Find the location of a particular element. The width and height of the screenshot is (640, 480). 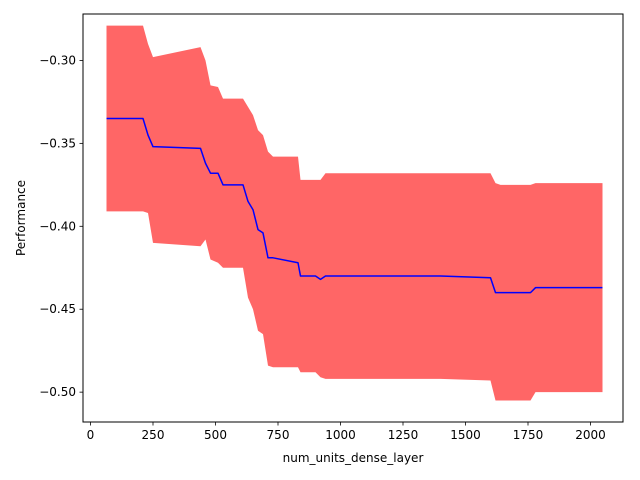

x-tick-label: 2000 is located at coordinates (590, 435).